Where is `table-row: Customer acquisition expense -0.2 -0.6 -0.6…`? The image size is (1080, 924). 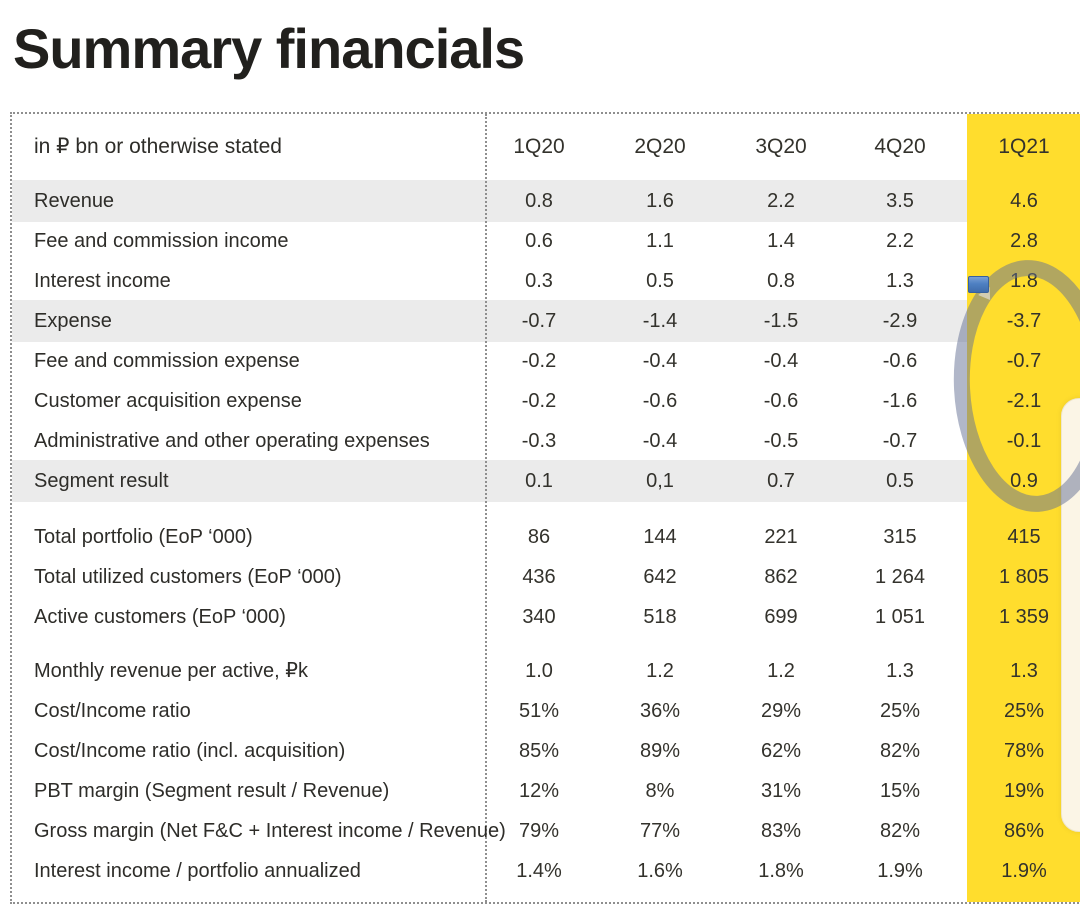 table-row: Customer acquisition expense -0.2 -0.6 -0.6… is located at coordinates (546, 401).